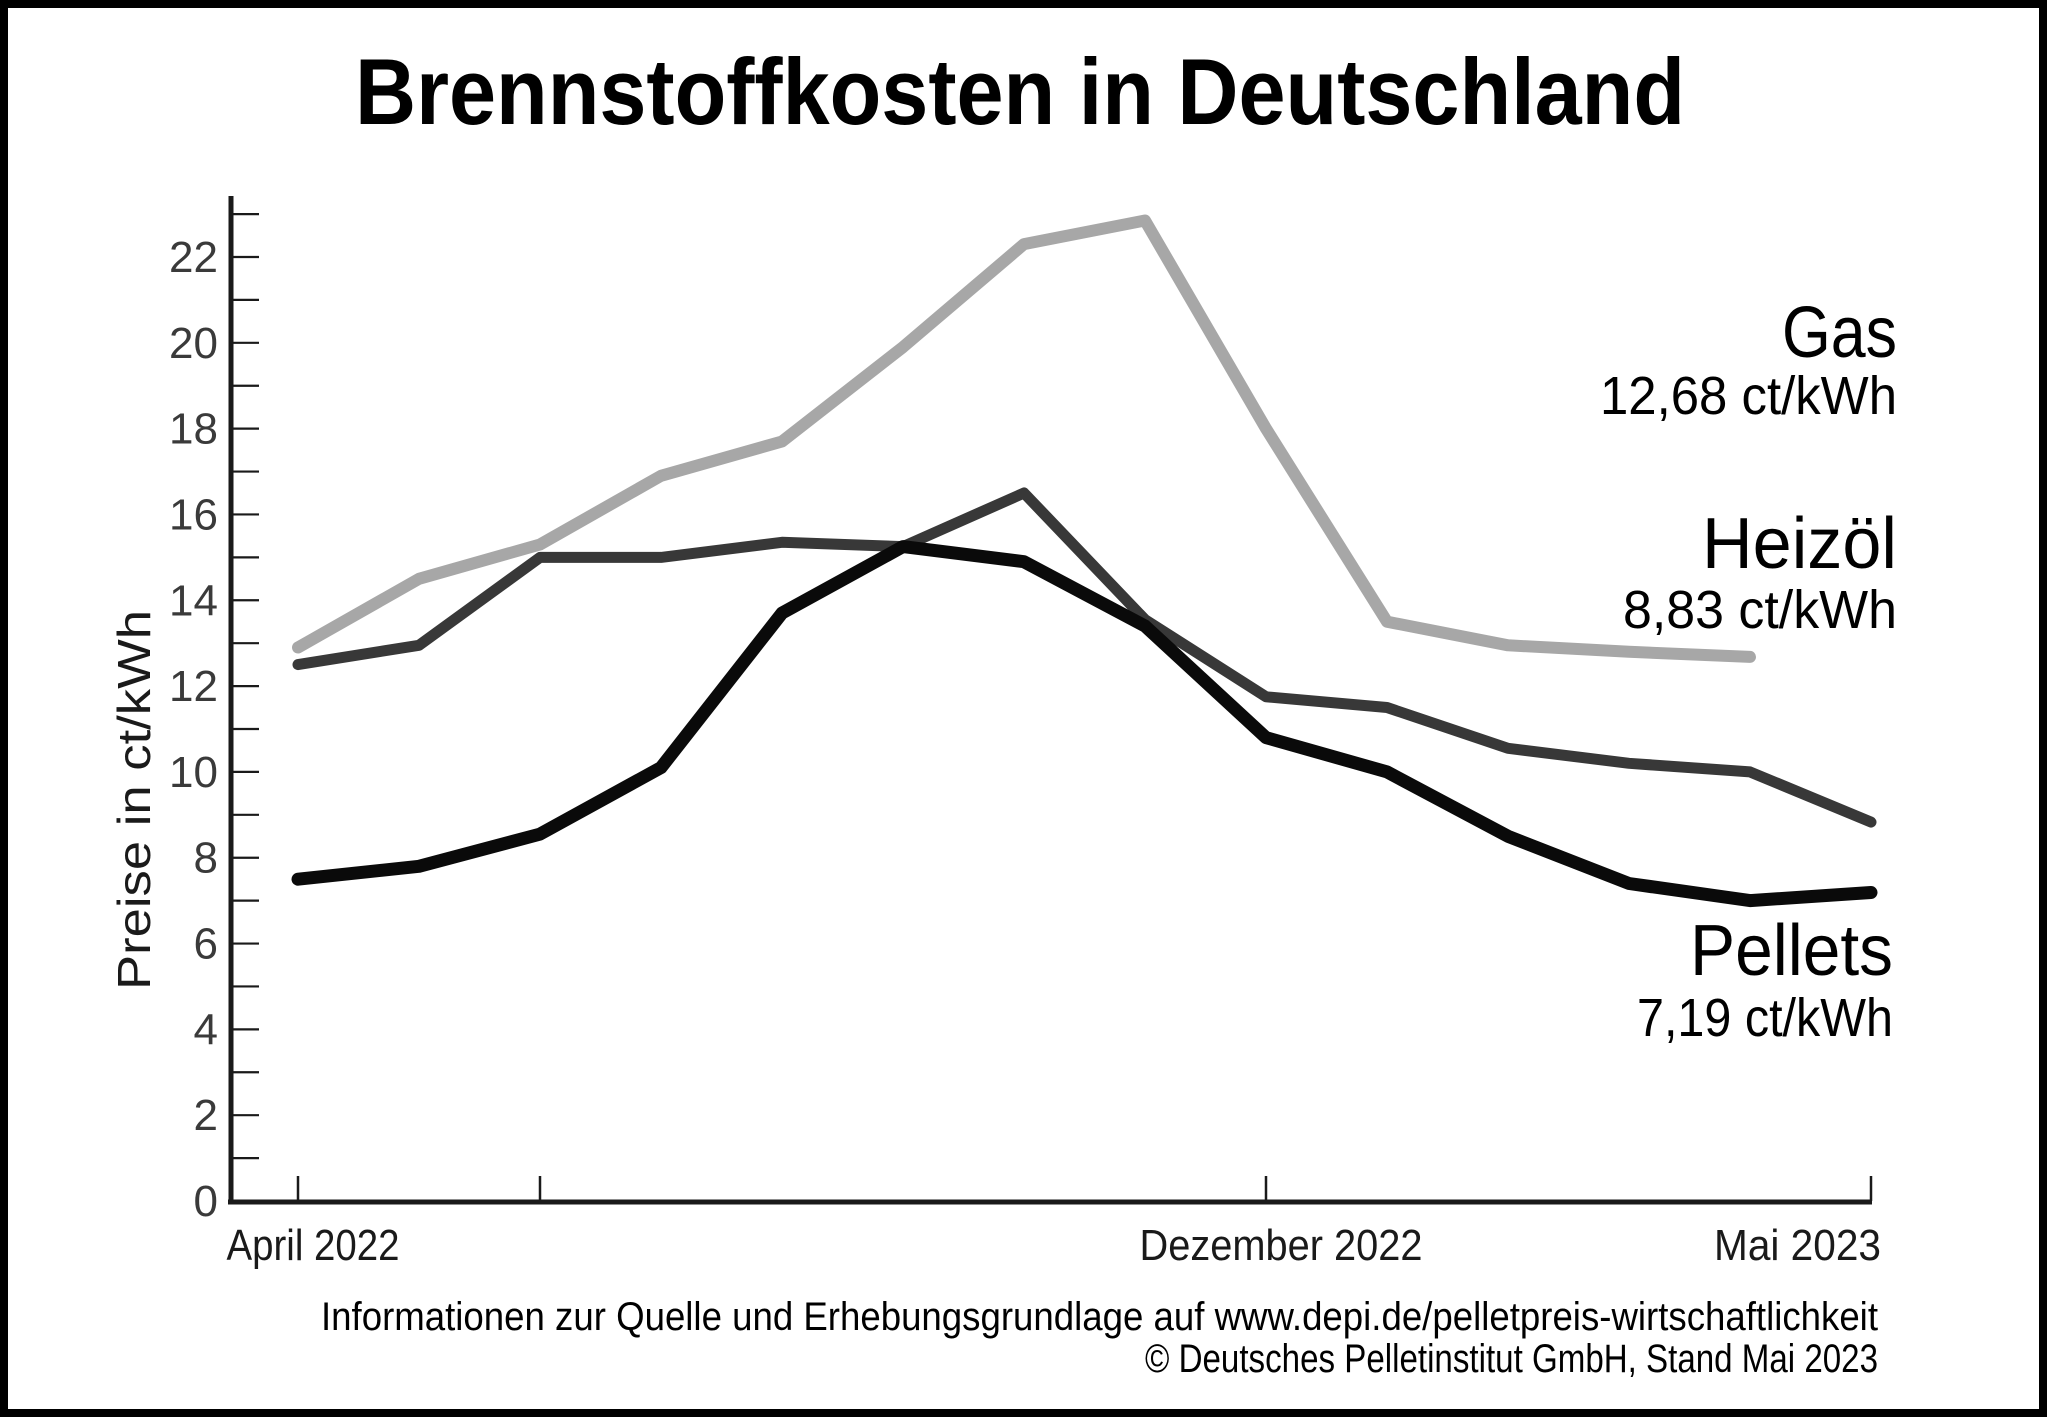  Describe the element at coordinates (1054, 1223) in the screenshot. I see `x-axis: April 2022 Dezember 2022 Mai 2023` at that location.